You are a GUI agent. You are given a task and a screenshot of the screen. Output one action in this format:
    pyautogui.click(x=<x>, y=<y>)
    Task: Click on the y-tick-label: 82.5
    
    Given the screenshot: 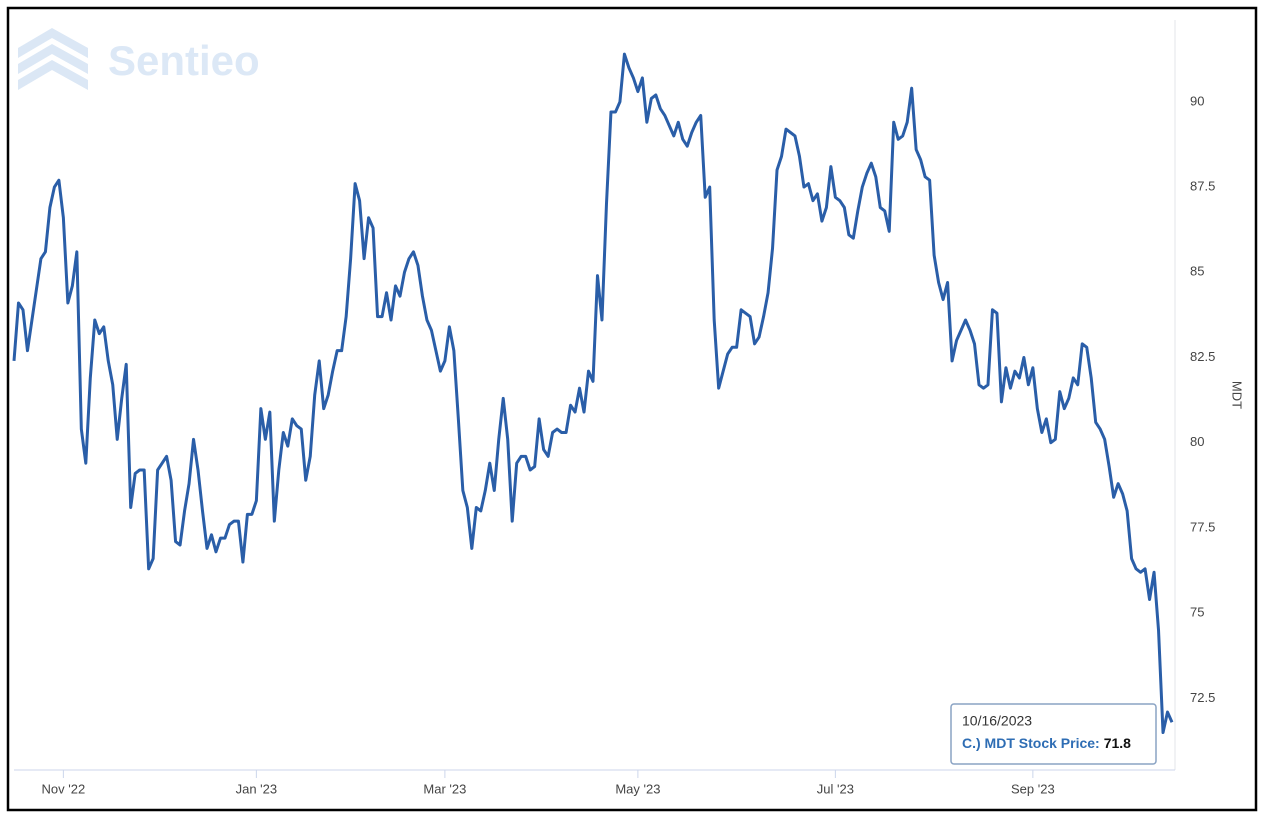 What is the action you would take?
    pyautogui.click(x=1202, y=356)
    